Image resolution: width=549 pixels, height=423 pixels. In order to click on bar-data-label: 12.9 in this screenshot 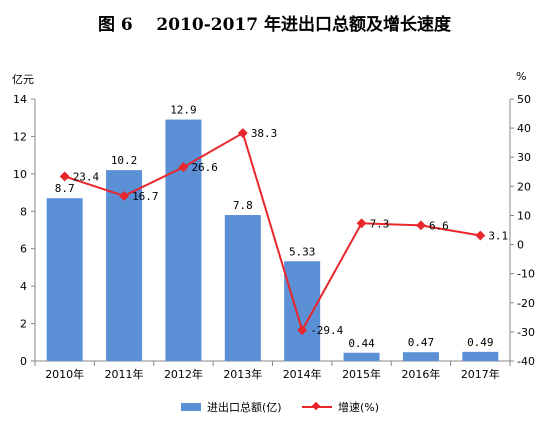, I will do `click(183, 110)`.